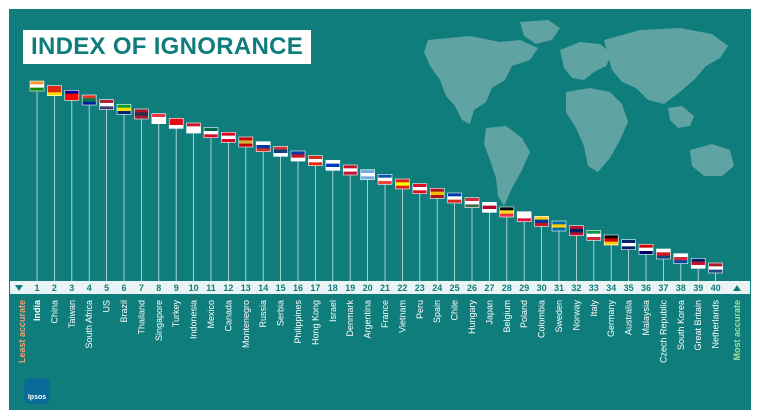  What do you see at coordinates (176, 123) in the screenshot?
I see `flag-turkey-icon` at bounding box center [176, 123].